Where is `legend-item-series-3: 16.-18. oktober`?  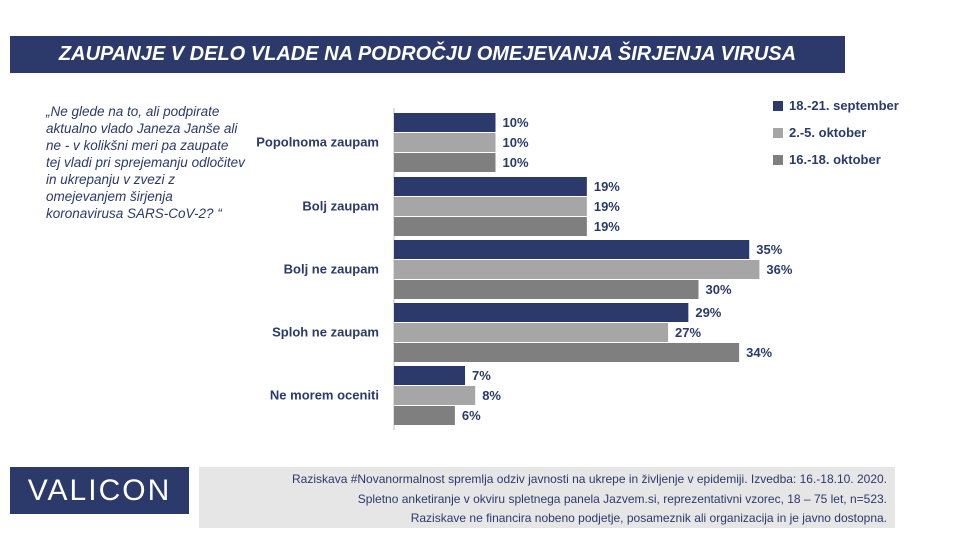 legend-item-series-3: 16.-18. oktober is located at coordinates (836, 159).